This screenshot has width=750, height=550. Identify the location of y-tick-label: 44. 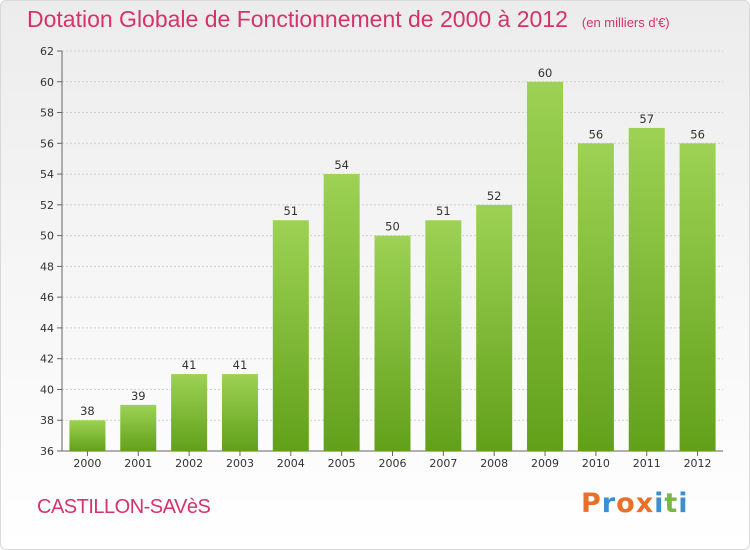
(47, 328).